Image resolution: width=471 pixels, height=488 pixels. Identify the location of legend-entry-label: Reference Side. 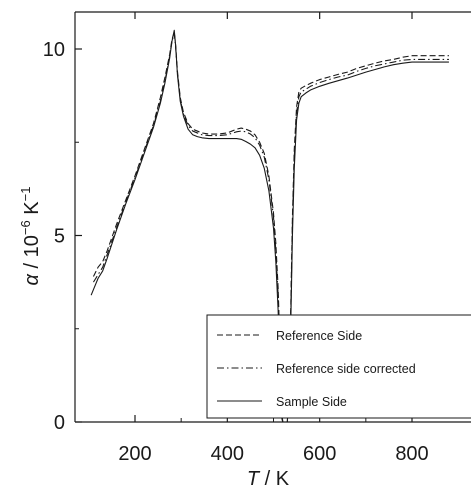
(319, 336).